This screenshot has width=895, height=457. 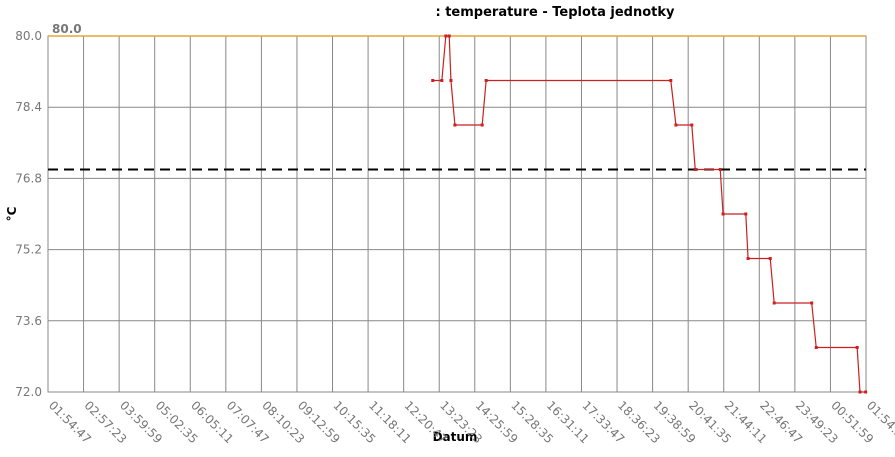 What do you see at coordinates (28, 321) in the screenshot?
I see `y-tick-label: 73.6` at bounding box center [28, 321].